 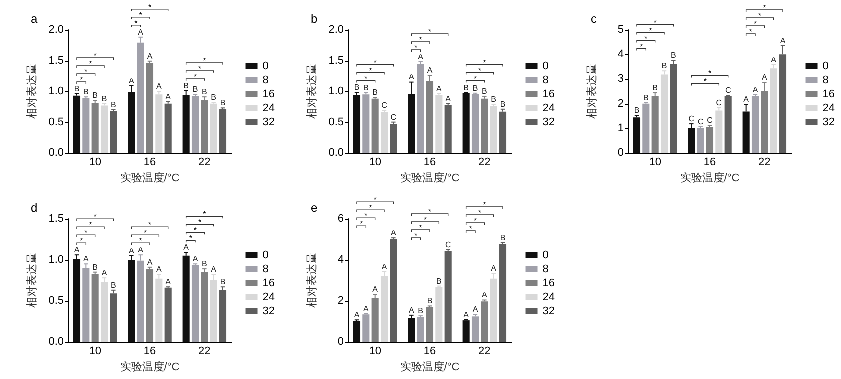 I want to click on chart-title: c, so click(x=594, y=19).